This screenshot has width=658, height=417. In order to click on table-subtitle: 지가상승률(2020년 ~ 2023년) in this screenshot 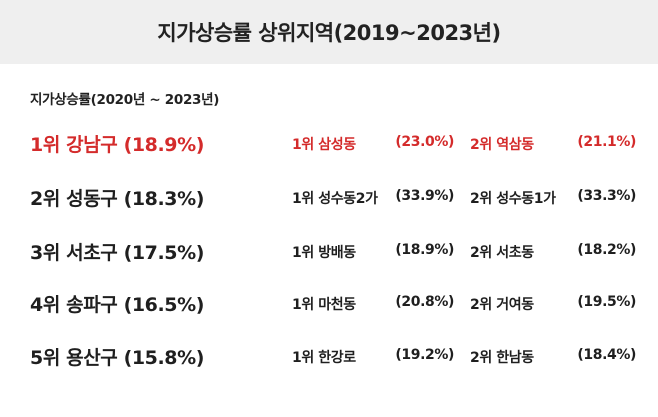, I will do `click(125, 100)`.